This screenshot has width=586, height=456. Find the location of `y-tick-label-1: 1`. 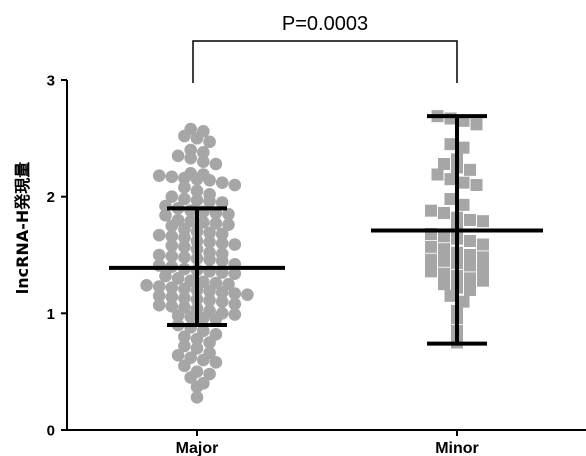

y-tick-label-1: 1 is located at coordinates (51, 314).